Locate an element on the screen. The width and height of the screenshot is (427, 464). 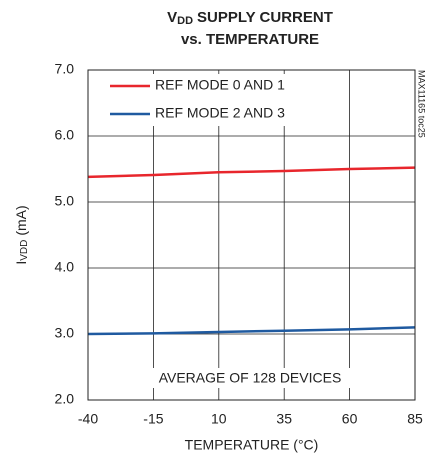
legend-label: REF MODE 0 AND 1 is located at coordinates (220, 85).